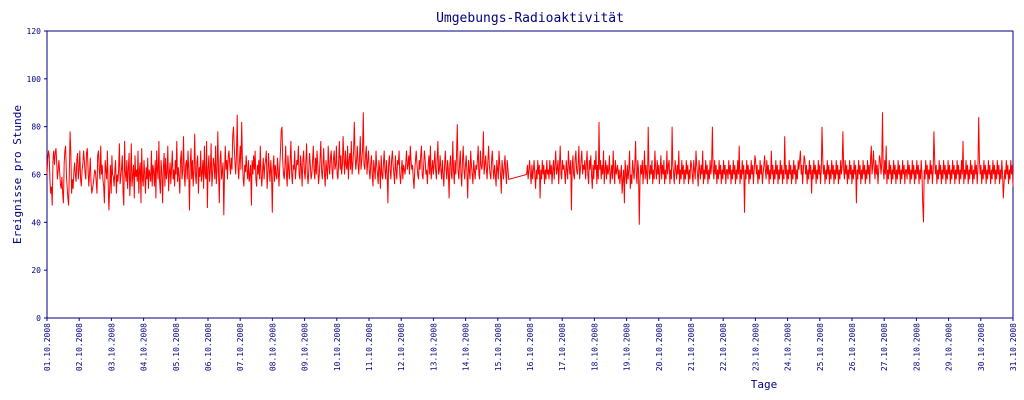  What do you see at coordinates (820, 347) in the screenshot?
I see `x-tick-label: 25.10.2008` at bounding box center [820, 347].